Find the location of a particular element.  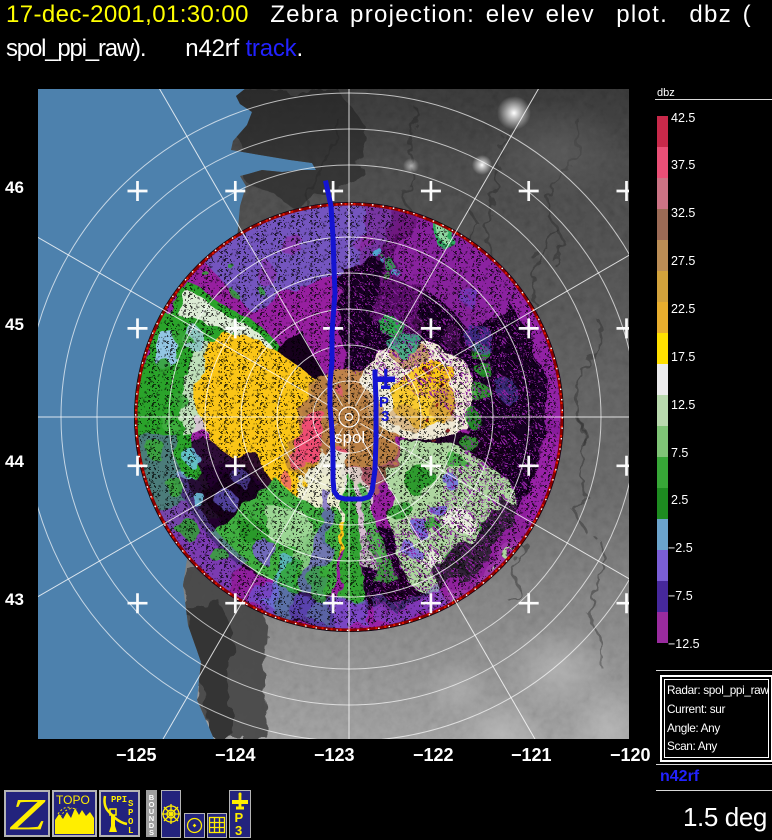

svg-text: Z is located at coordinates (27, 813).